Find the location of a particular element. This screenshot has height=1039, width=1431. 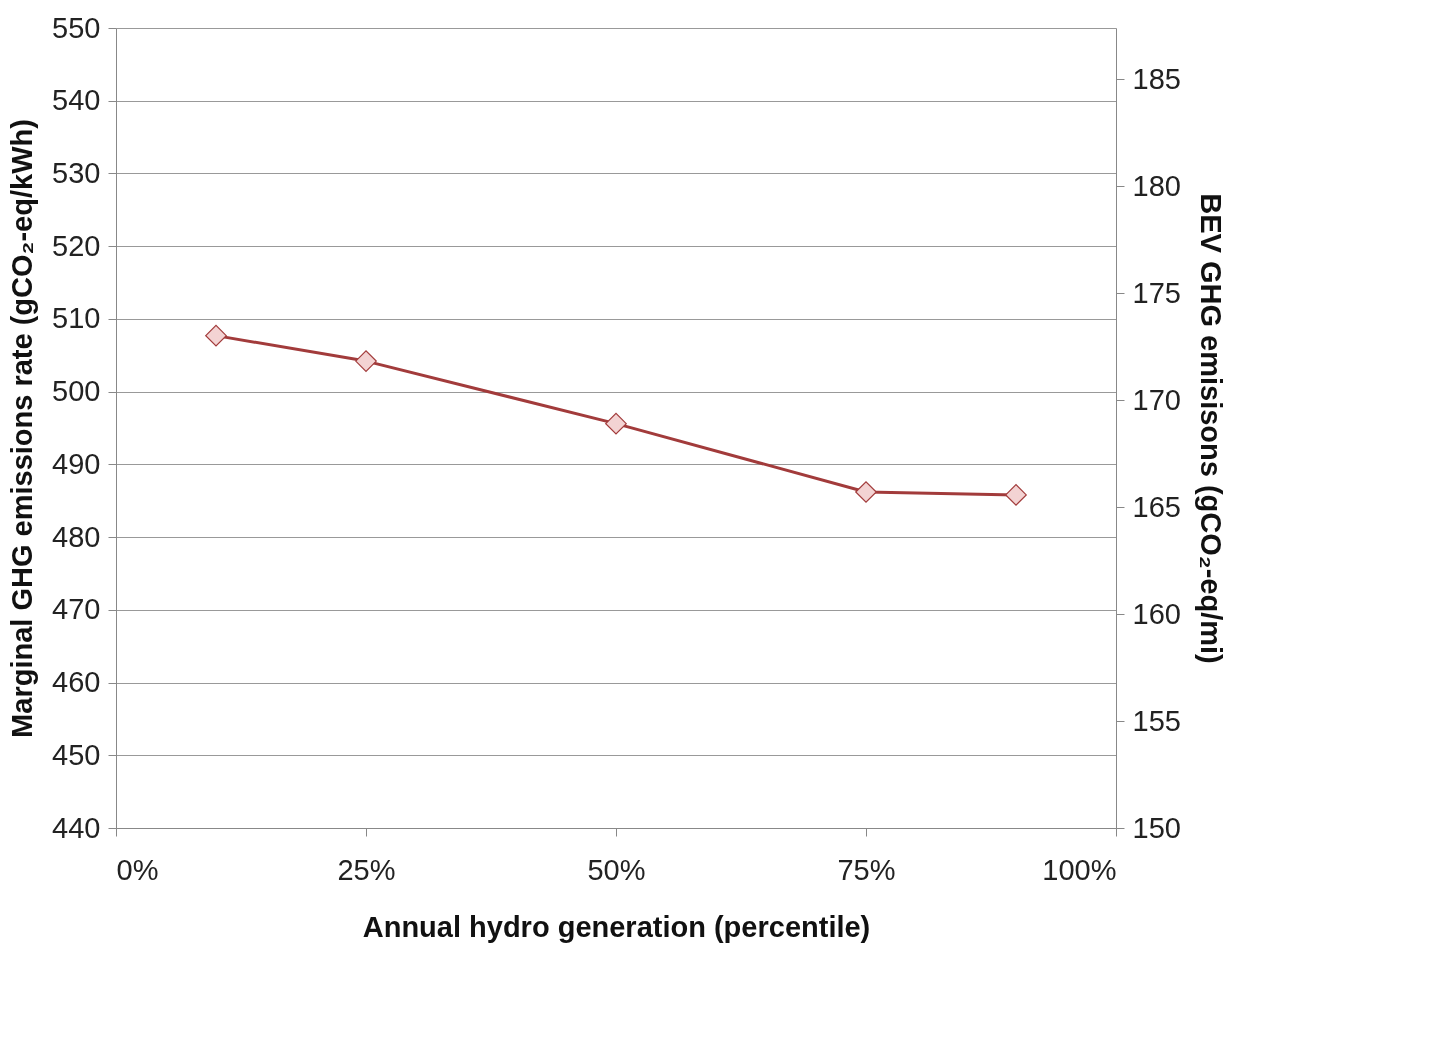

y2-tick-label: 165 is located at coordinates (1156, 506).